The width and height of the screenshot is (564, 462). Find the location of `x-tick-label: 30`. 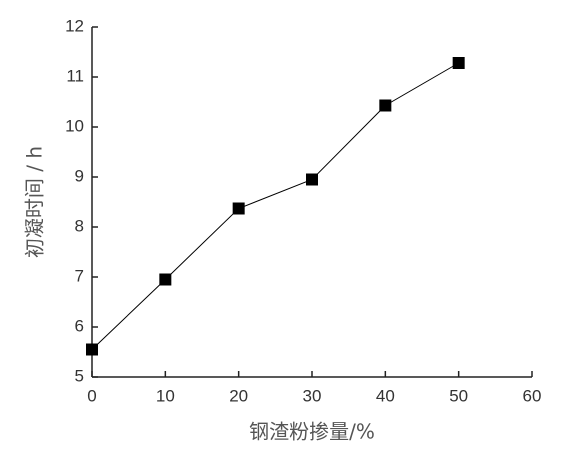

x-tick-label: 30 is located at coordinates (312, 395).